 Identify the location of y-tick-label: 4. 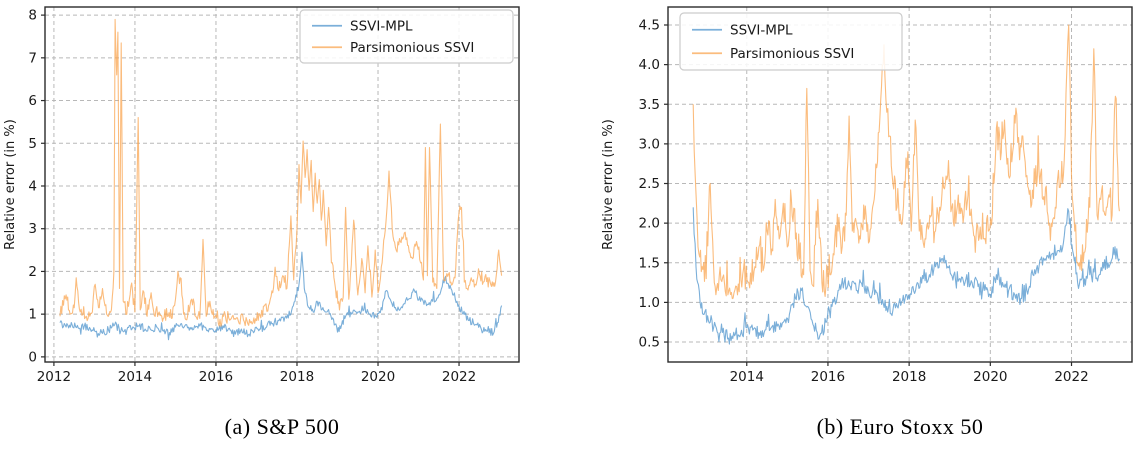
(32, 186).